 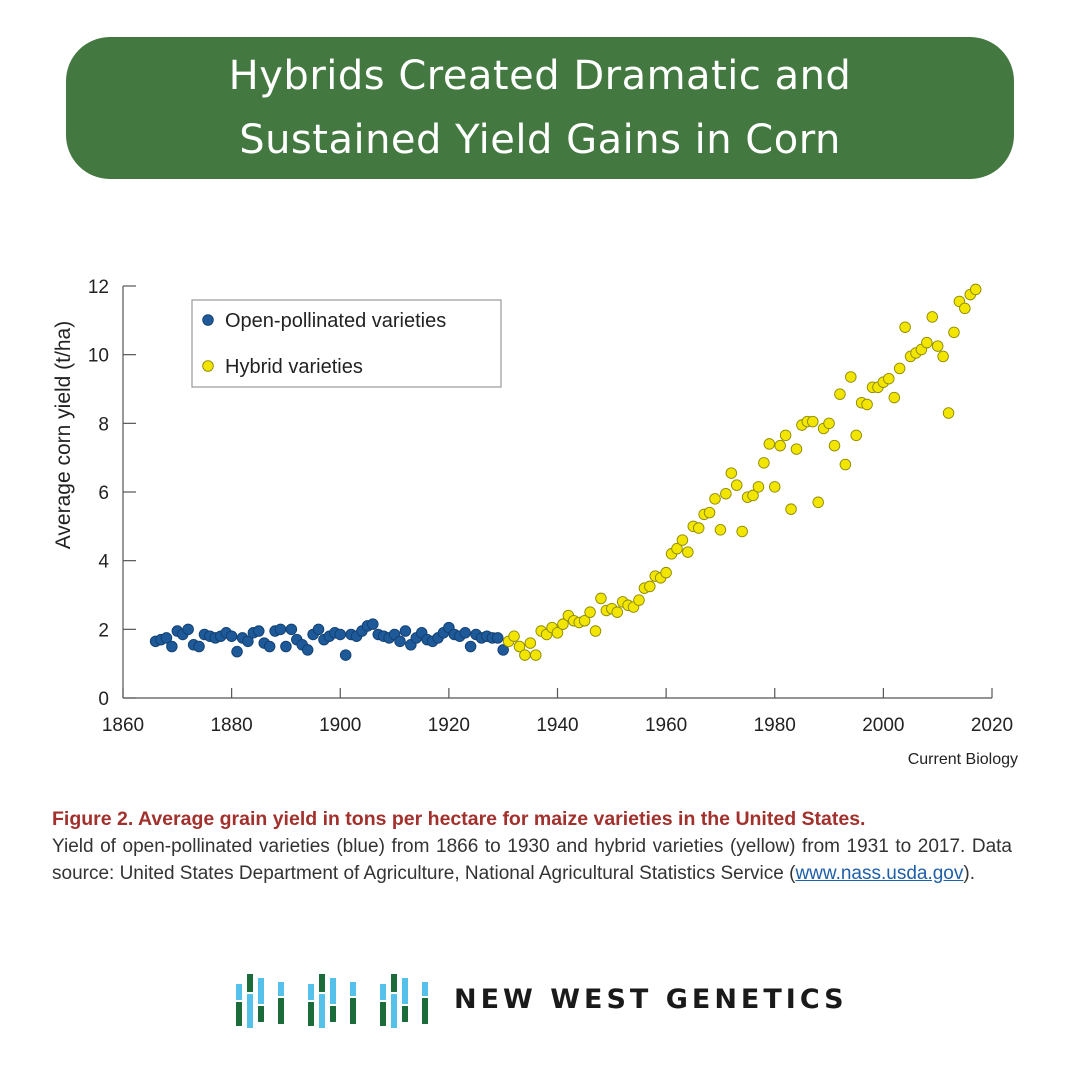 I want to click on dna-bars-logo-icon, so click(x=332, y=1001).